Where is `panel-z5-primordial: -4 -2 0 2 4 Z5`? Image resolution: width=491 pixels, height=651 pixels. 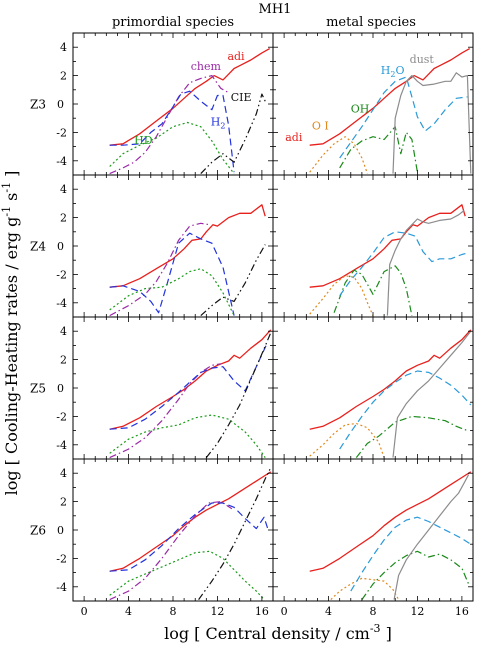 panel-z5-primordial: -4 -2 0 2 4 Z5 is located at coordinates (152, 388).